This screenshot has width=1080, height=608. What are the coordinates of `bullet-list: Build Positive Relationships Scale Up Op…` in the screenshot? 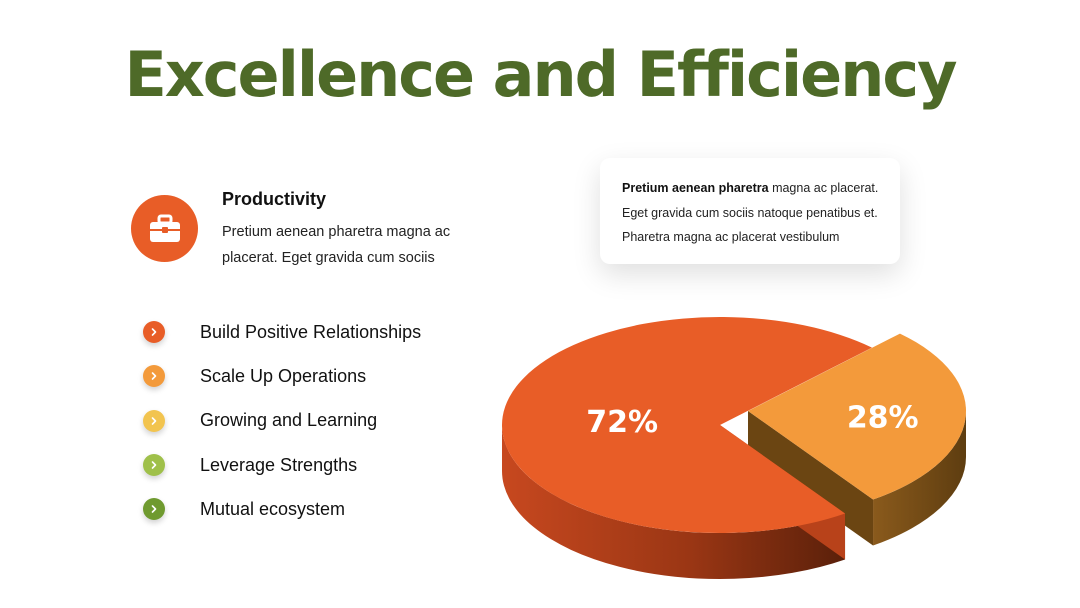 It's located at (282, 420).